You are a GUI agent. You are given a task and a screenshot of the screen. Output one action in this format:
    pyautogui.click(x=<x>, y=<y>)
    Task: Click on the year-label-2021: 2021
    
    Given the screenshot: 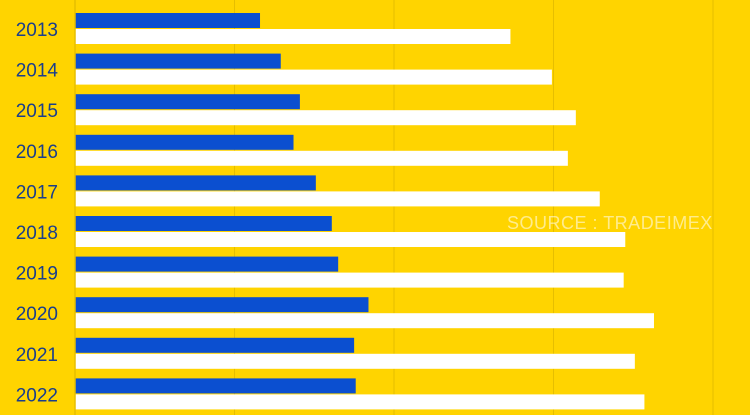 What is the action you would take?
    pyautogui.click(x=37, y=355)
    